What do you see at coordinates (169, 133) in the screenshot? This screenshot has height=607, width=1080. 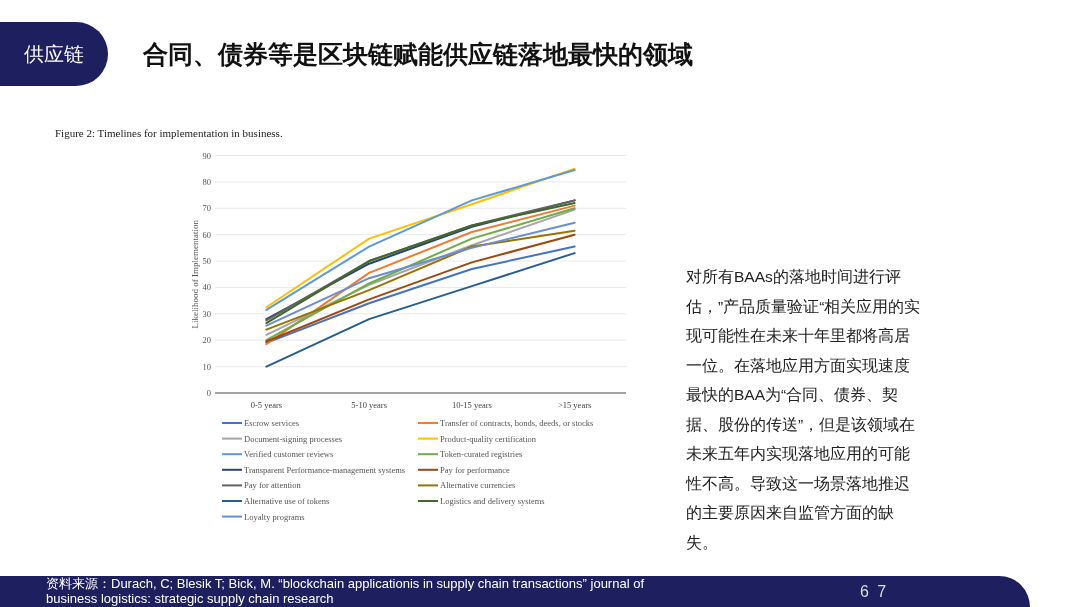 I see `chart-subtitle: Figure 2: Timelines for implementation in business.` at bounding box center [169, 133].